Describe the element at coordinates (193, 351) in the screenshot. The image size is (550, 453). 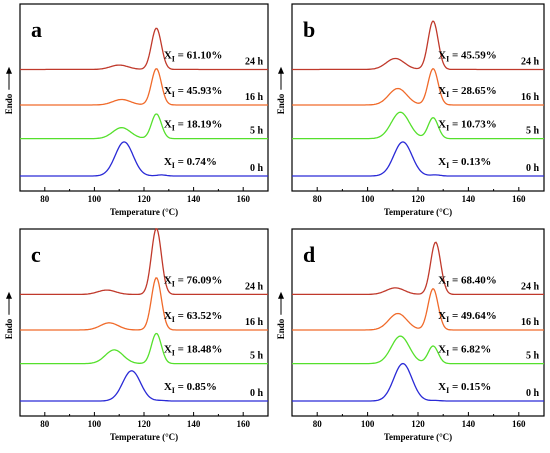
I see `crystallinity-label: XI = 18.48%` at that location.